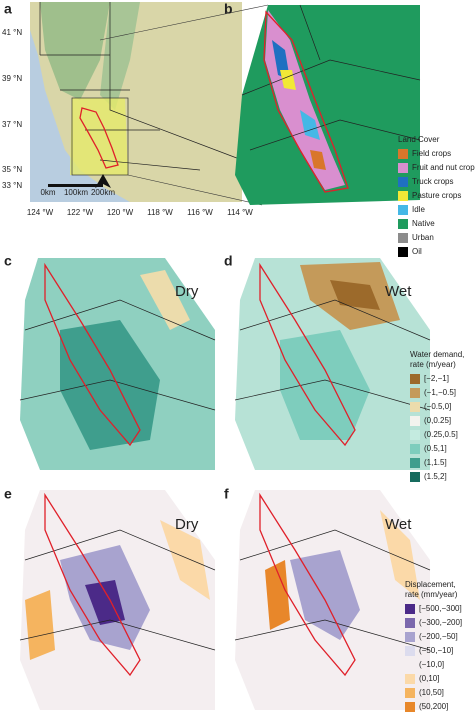 The height and width of the screenshot is (725, 475). I want to click on scale-label: 100km, so click(76, 192).